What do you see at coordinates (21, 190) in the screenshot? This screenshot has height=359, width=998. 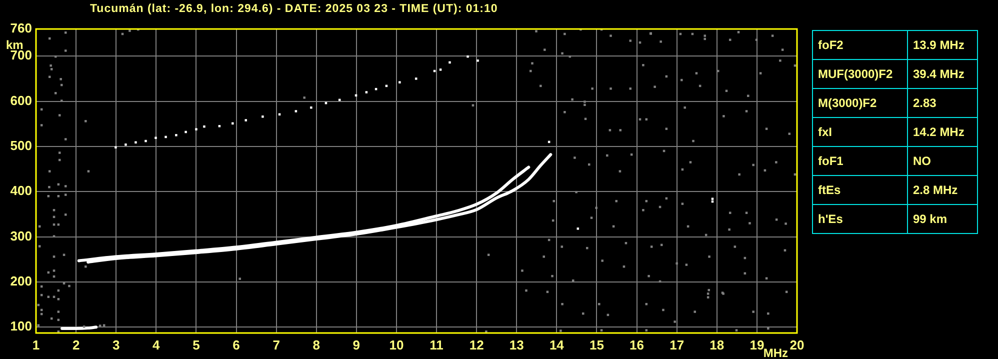 I see `y-tick-label: 400` at bounding box center [21, 190].